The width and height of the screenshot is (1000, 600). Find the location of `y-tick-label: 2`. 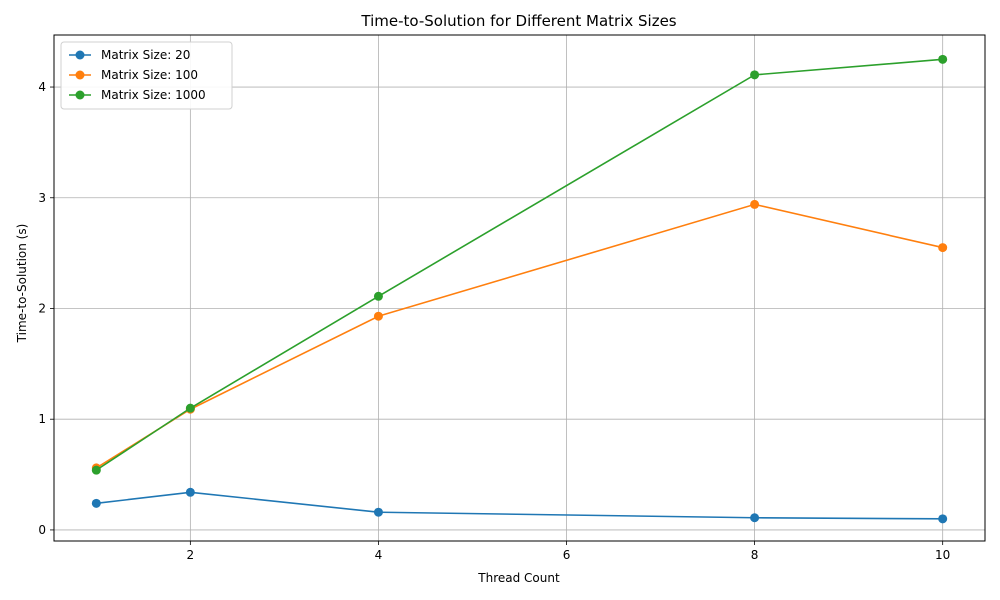

y-tick-label: 2 is located at coordinates (42, 308).